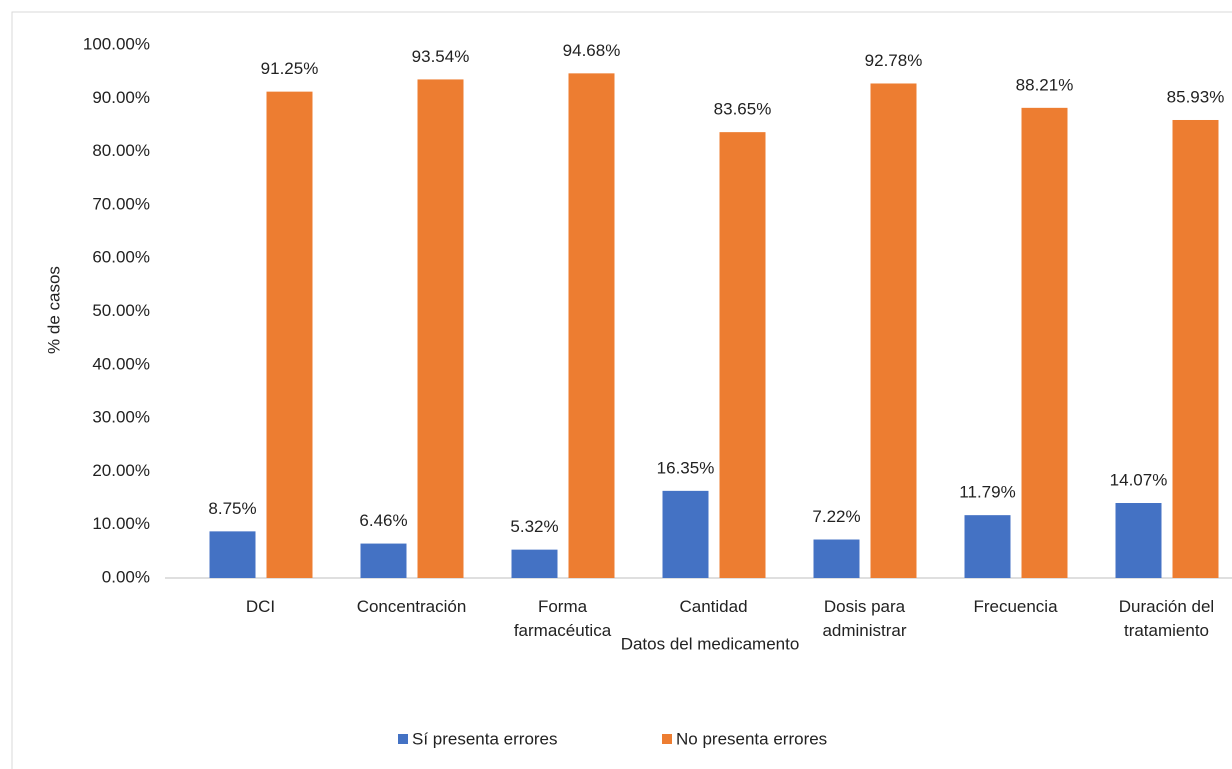 This screenshot has height=769, width=1232. What do you see at coordinates (121, 363) in the screenshot?
I see `y-tick-label: 40.00%` at bounding box center [121, 363].